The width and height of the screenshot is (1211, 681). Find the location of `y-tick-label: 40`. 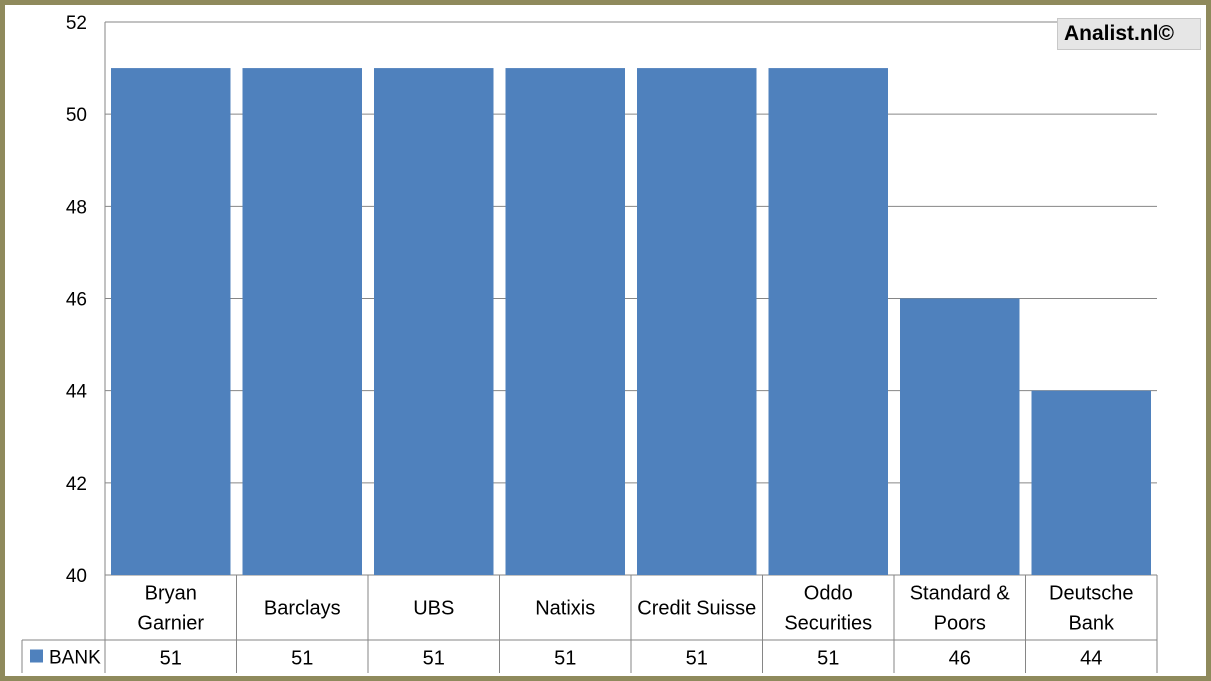

y-tick-label: 40 is located at coordinates (76, 576).